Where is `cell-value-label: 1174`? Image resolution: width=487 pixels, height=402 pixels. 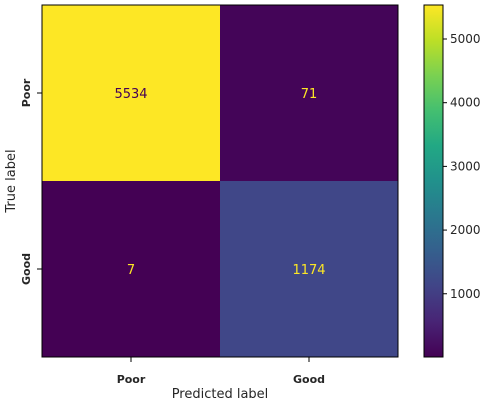 cell-value-label: 1174 is located at coordinates (308, 270).